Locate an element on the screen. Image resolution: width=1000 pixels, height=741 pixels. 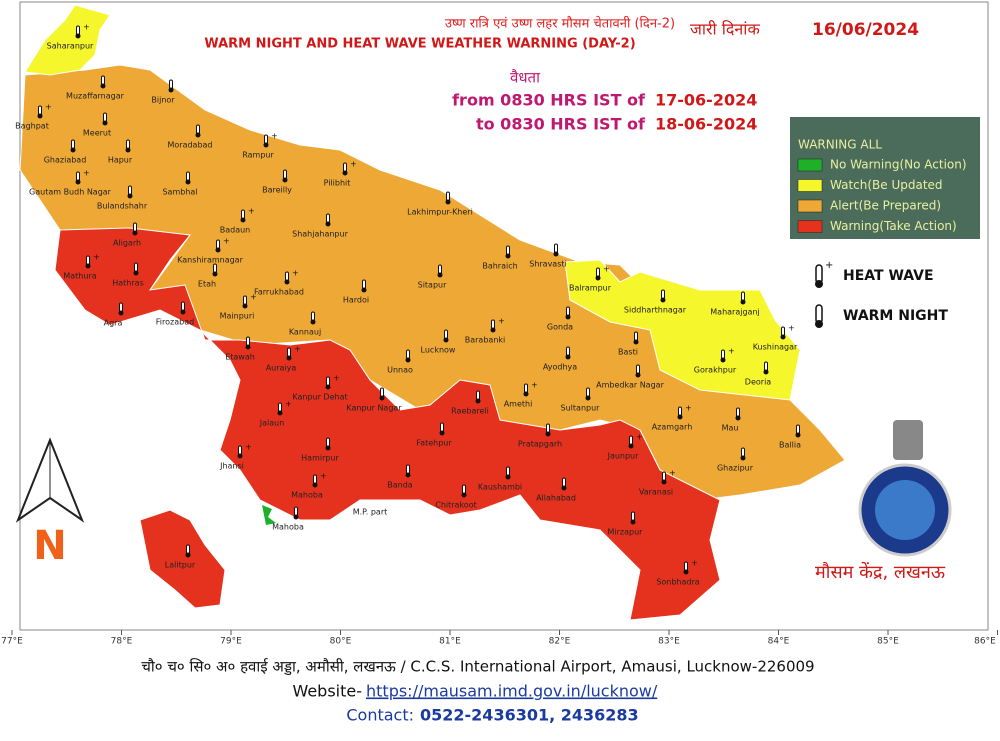
longitude-label: 84°E is located at coordinates (779, 642).